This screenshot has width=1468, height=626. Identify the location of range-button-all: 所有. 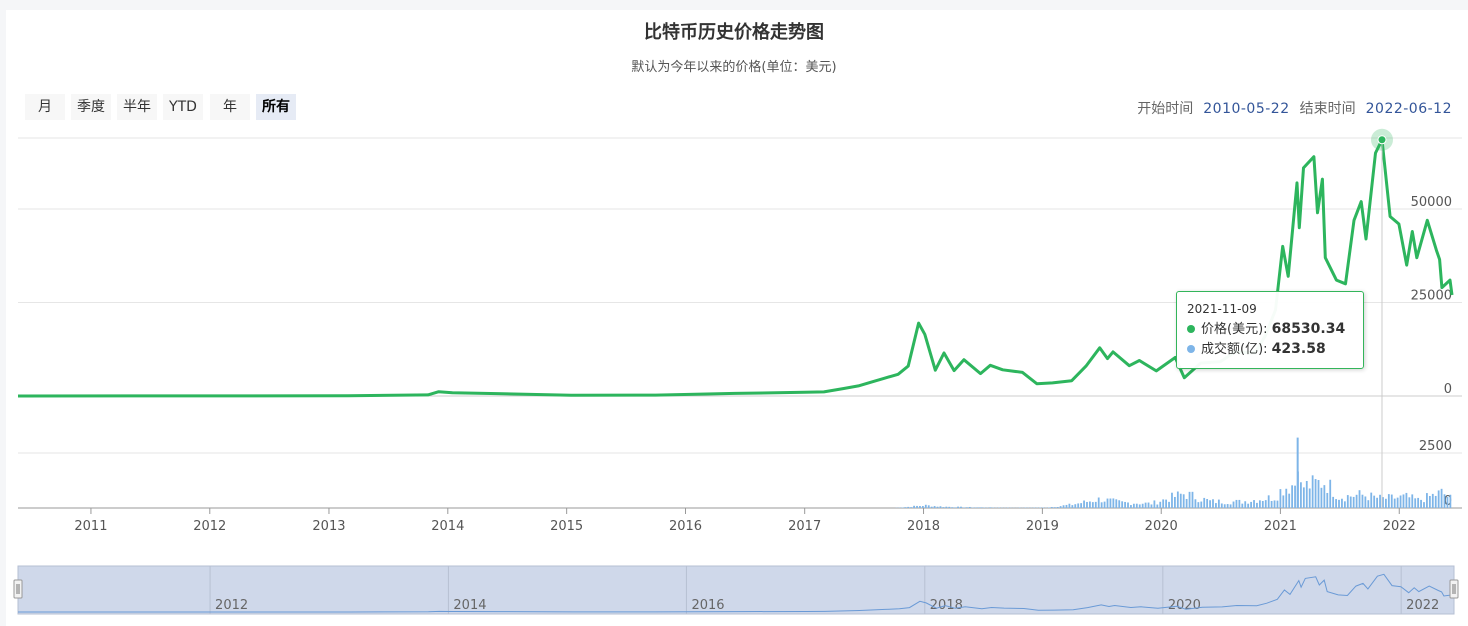
(276, 107).